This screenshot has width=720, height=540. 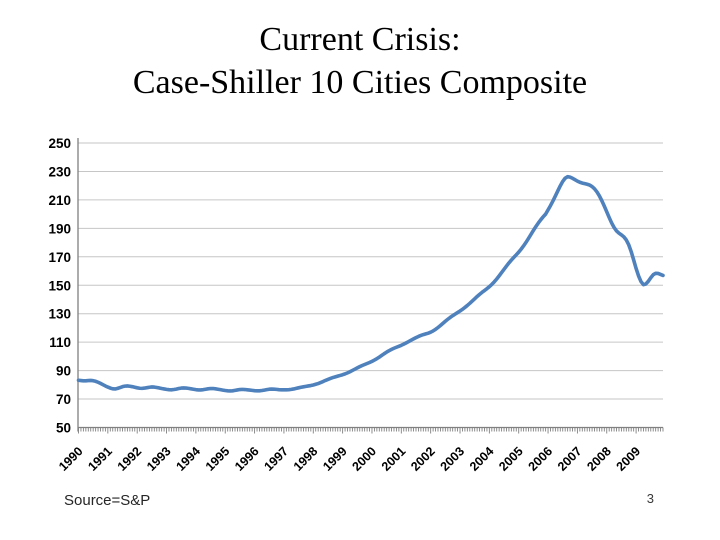 What do you see at coordinates (247, 459) in the screenshot?
I see `x-tick-label-1996: 1996` at bounding box center [247, 459].